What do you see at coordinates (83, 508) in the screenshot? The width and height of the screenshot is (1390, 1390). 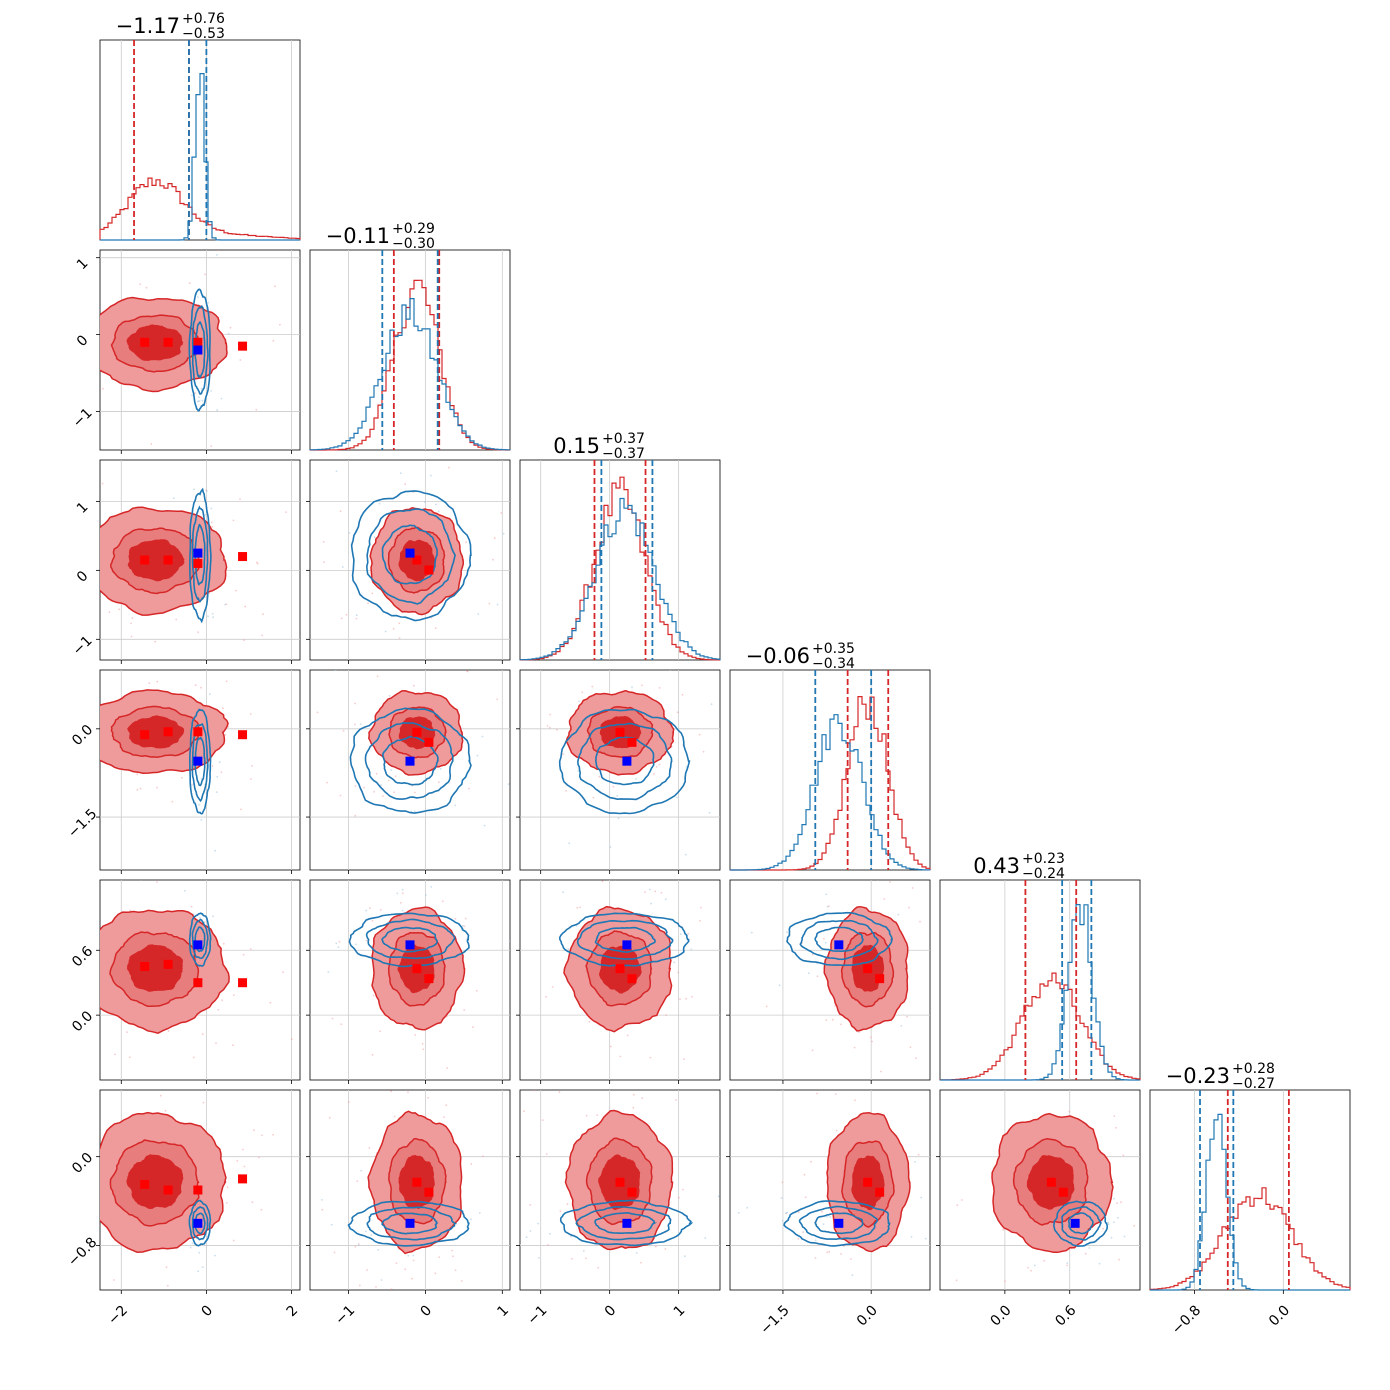 I see `y-tick-label-2-2: 1` at bounding box center [83, 508].